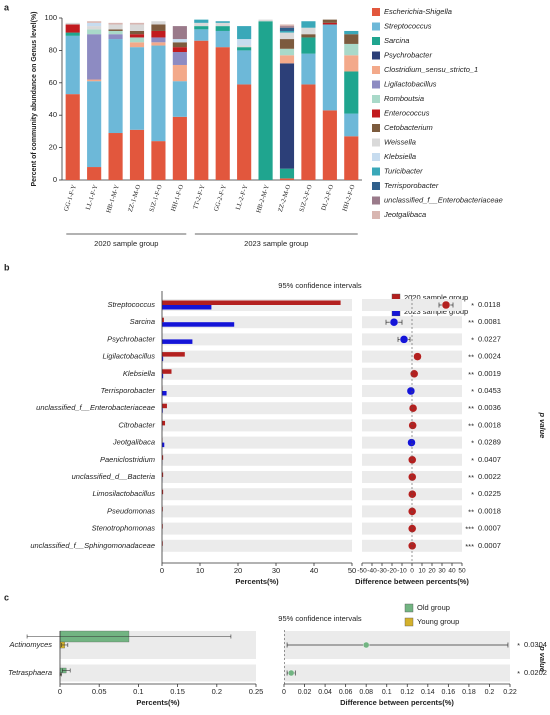 This screenshot has width=550, height=715. What do you see at coordinates (200, 570) in the screenshot?
I see `x-tick-label: 10` at bounding box center [200, 570].